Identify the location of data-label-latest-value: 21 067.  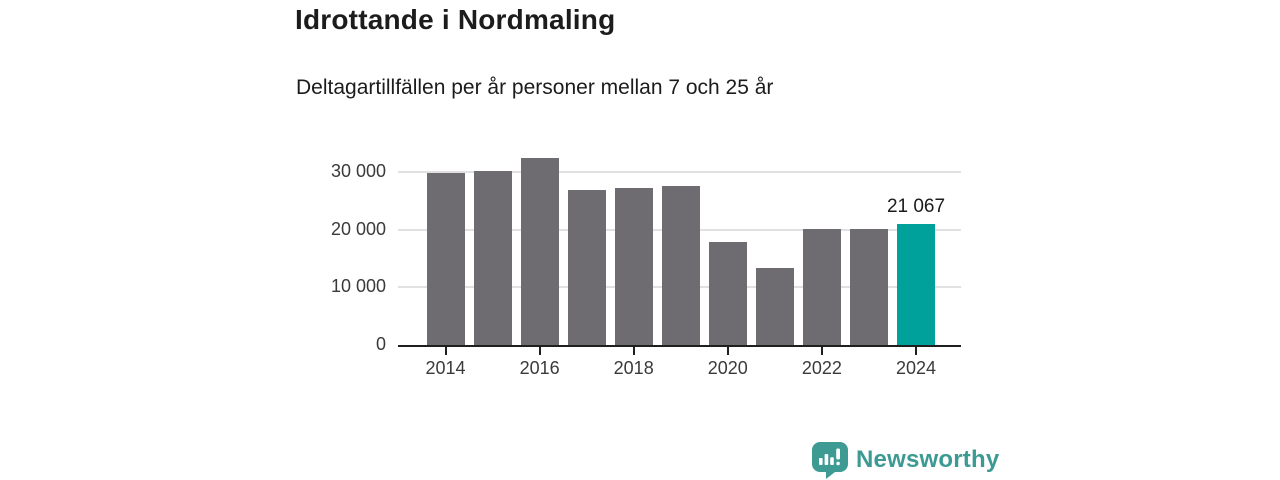
(916, 206).